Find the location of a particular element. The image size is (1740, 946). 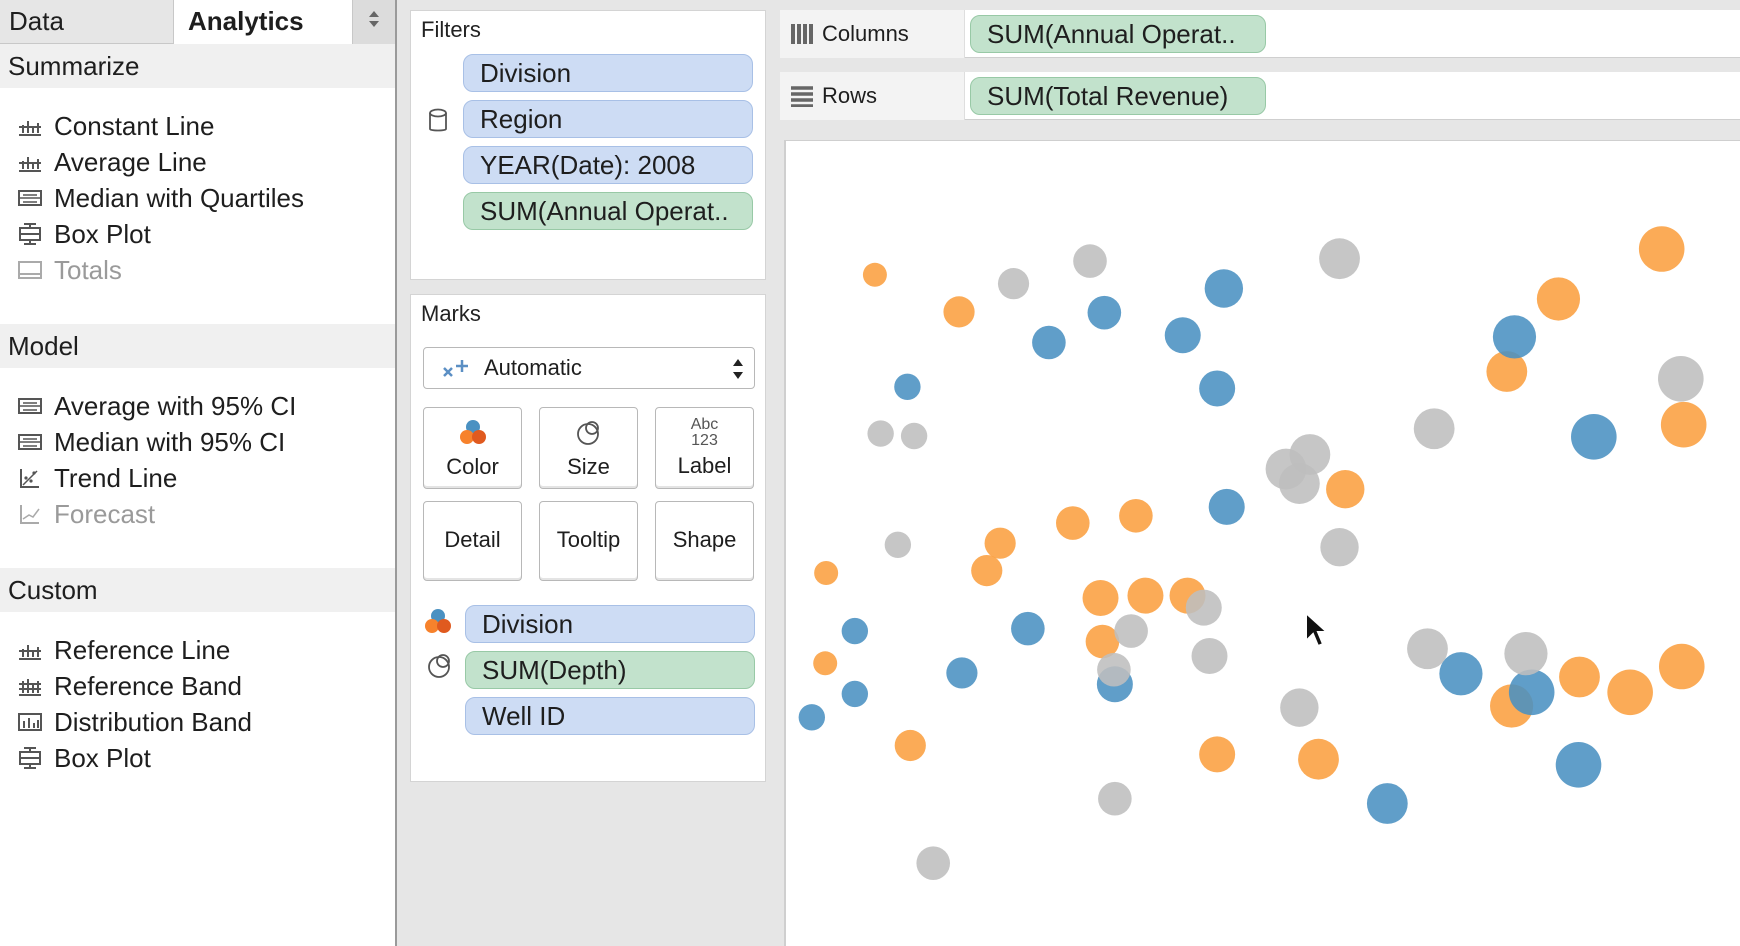

marks-pill-depth: SUM(Depth) is located at coordinates (610, 670).